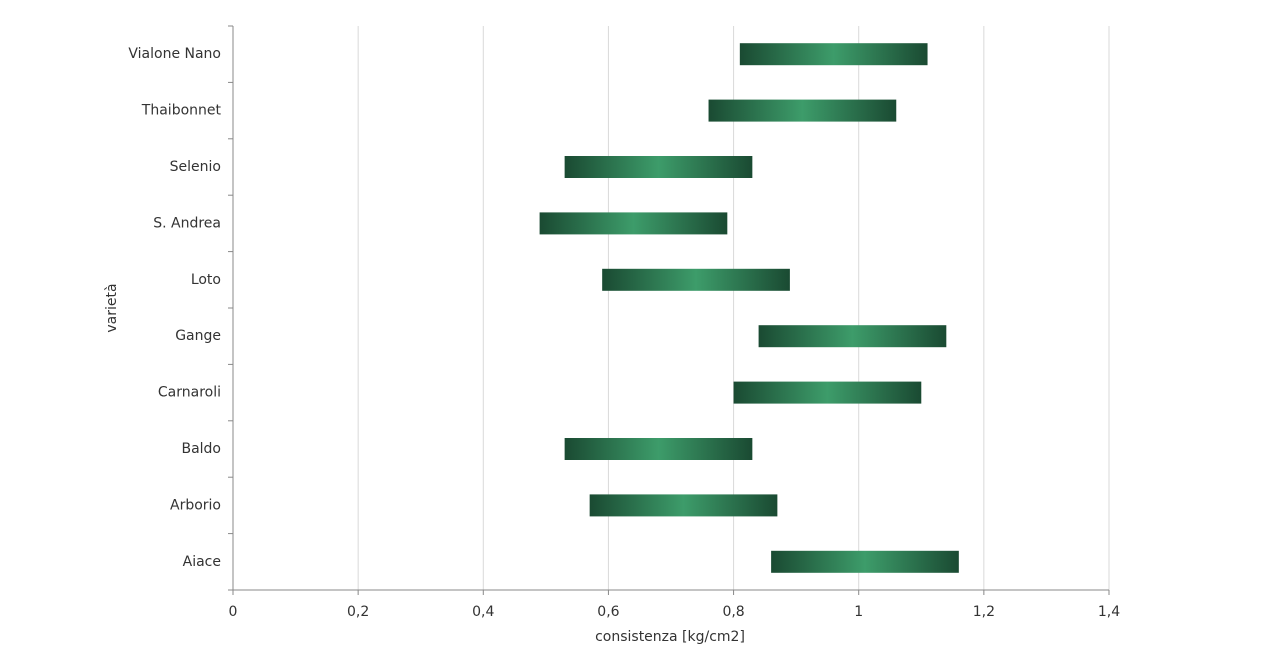  I want to click on x-tick-label: 0,6, so click(608, 612).